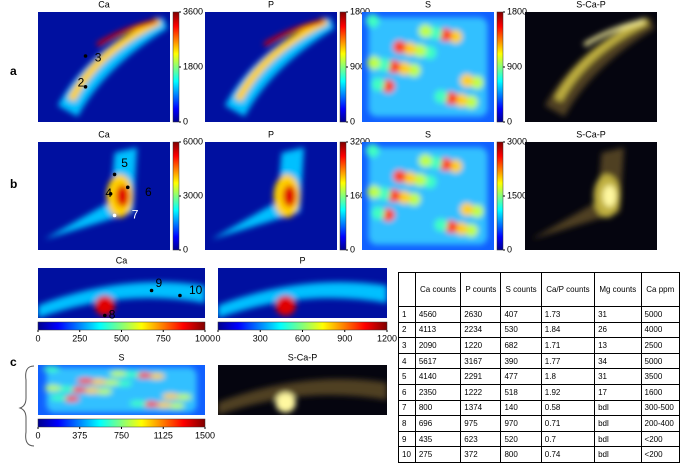 Image resolution: width=685 pixels, height=469 pixels. What do you see at coordinates (407, 314) in the screenshot?
I see `table-cell: 1` at bounding box center [407, 314].